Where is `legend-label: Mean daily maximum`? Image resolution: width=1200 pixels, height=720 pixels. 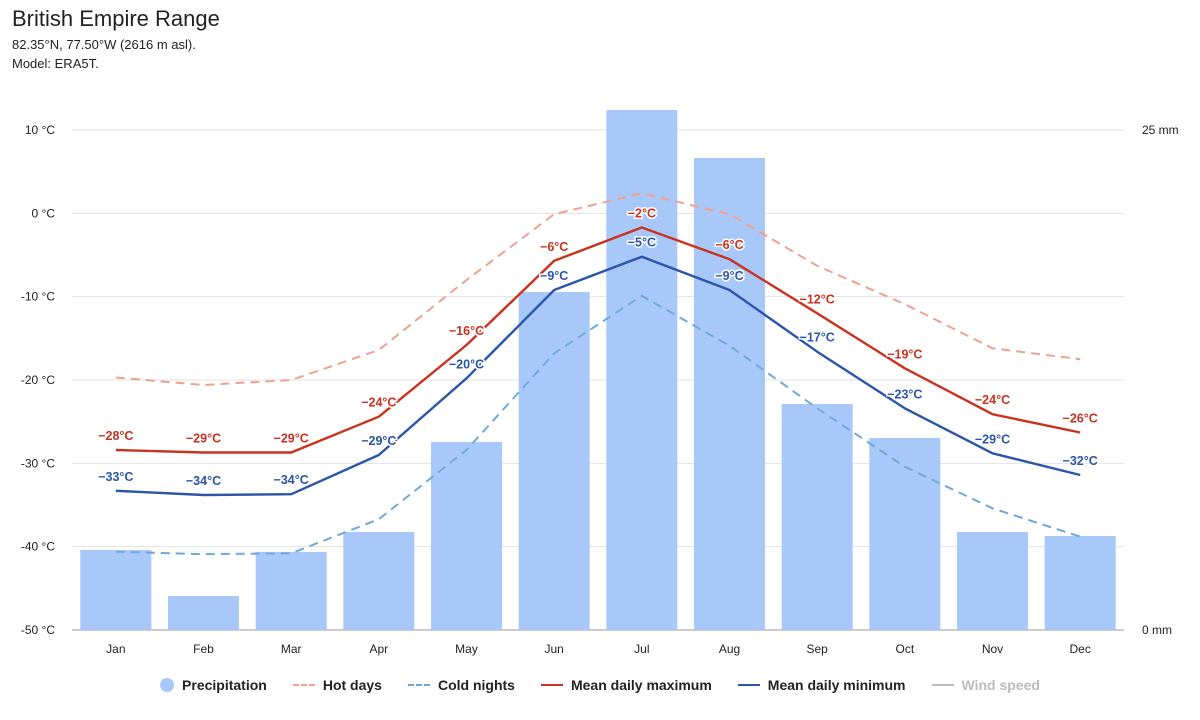
legend-label: Mean daily maximum is located at coordinates (641, 685).